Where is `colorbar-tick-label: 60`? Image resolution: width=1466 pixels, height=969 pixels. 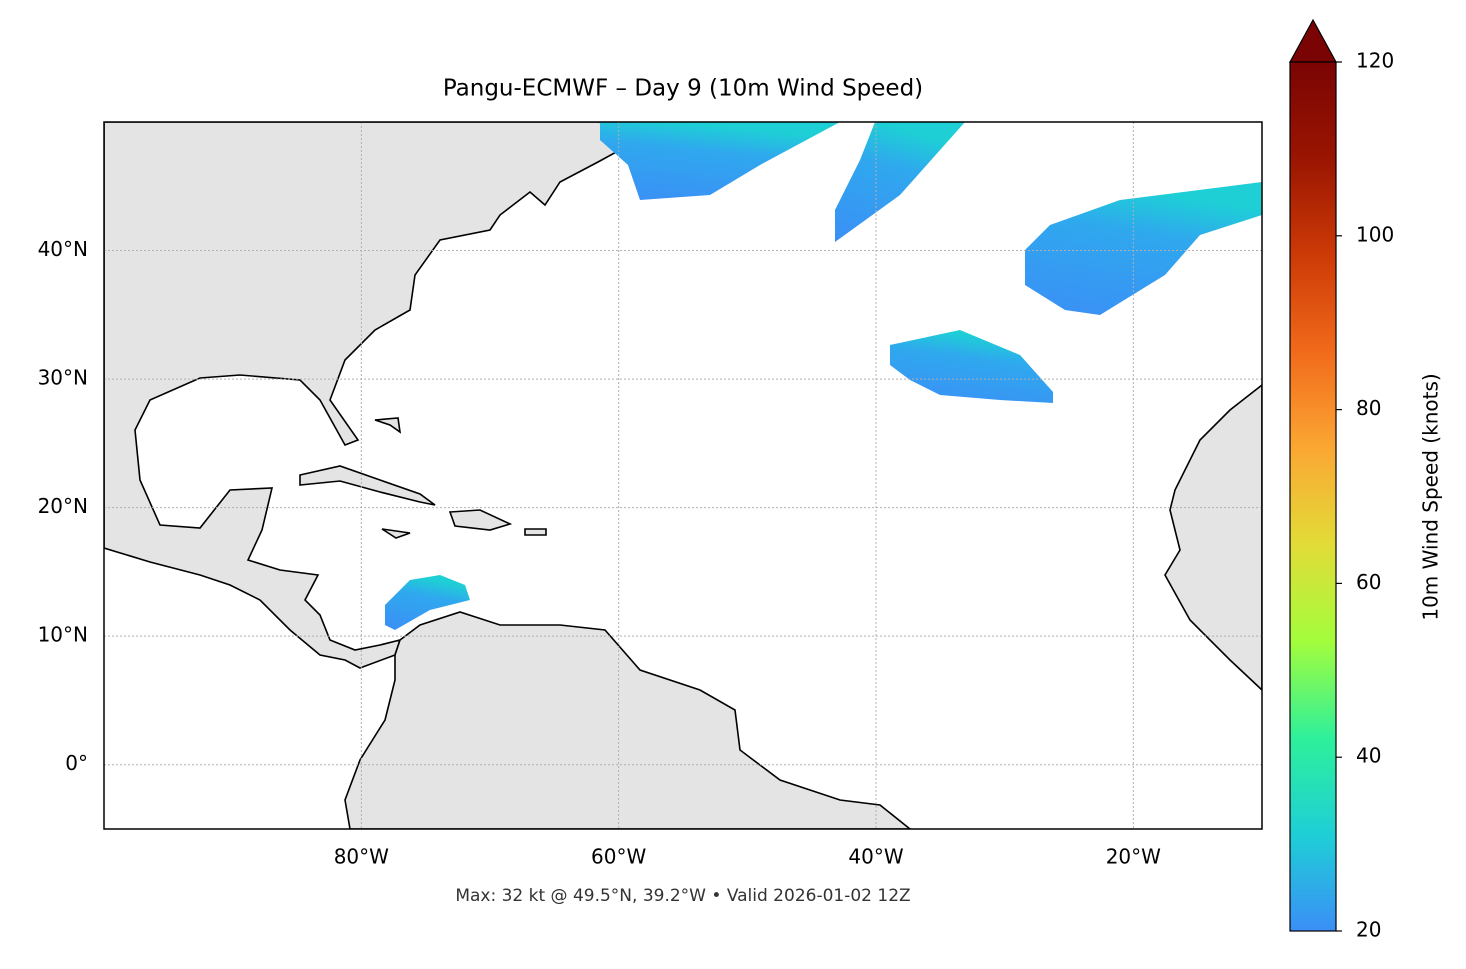
colorbar-tick-label: 60 is located at coordinates (1368, 582).